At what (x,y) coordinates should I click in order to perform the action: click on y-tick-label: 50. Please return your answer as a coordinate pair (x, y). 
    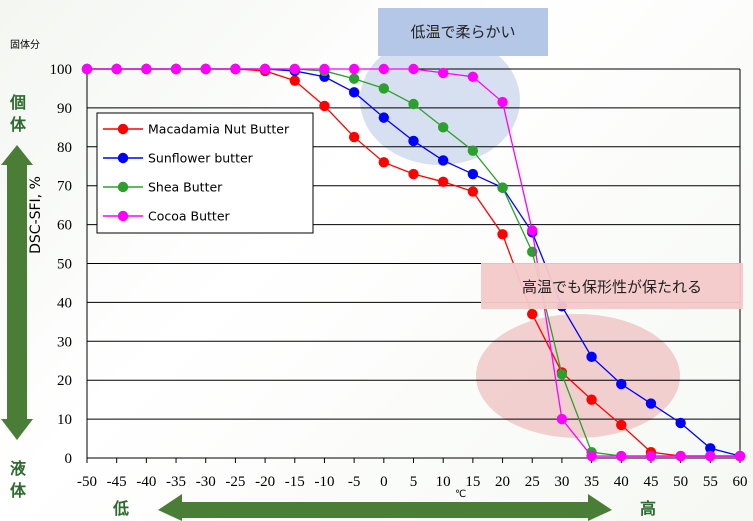
    Looking at the image, I should click on (64, 265).